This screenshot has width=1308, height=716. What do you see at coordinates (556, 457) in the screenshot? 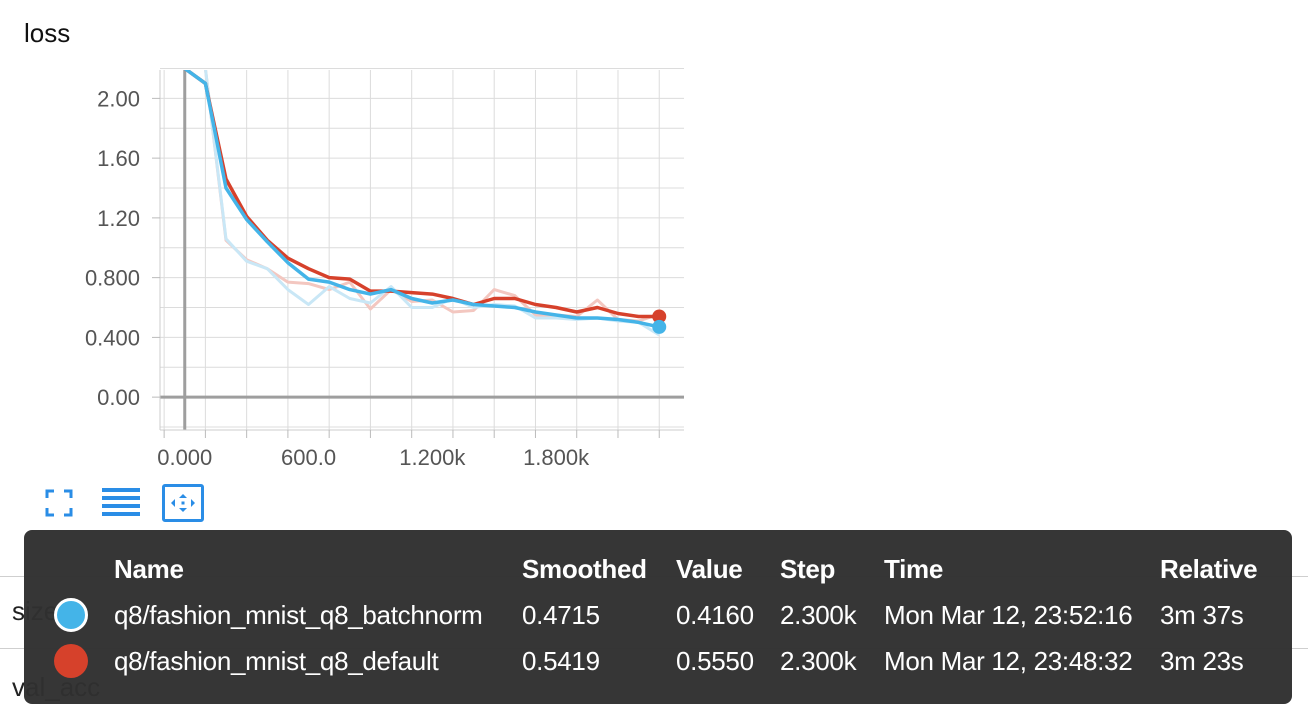
I see `x-tick-label: 1.800k` at bounding box center [556, 457].